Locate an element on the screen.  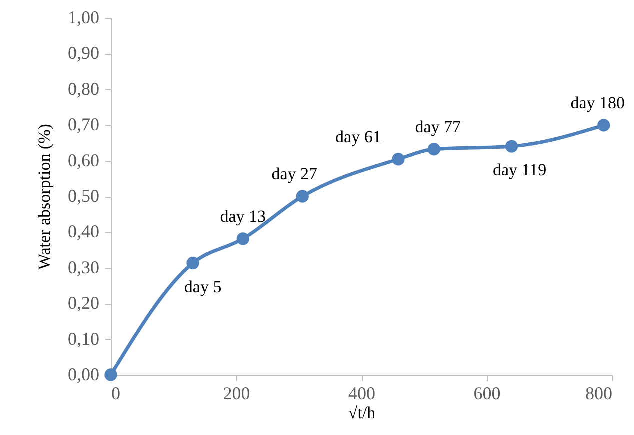
x-tick-label: 800 is located at coordinates (599, 394).